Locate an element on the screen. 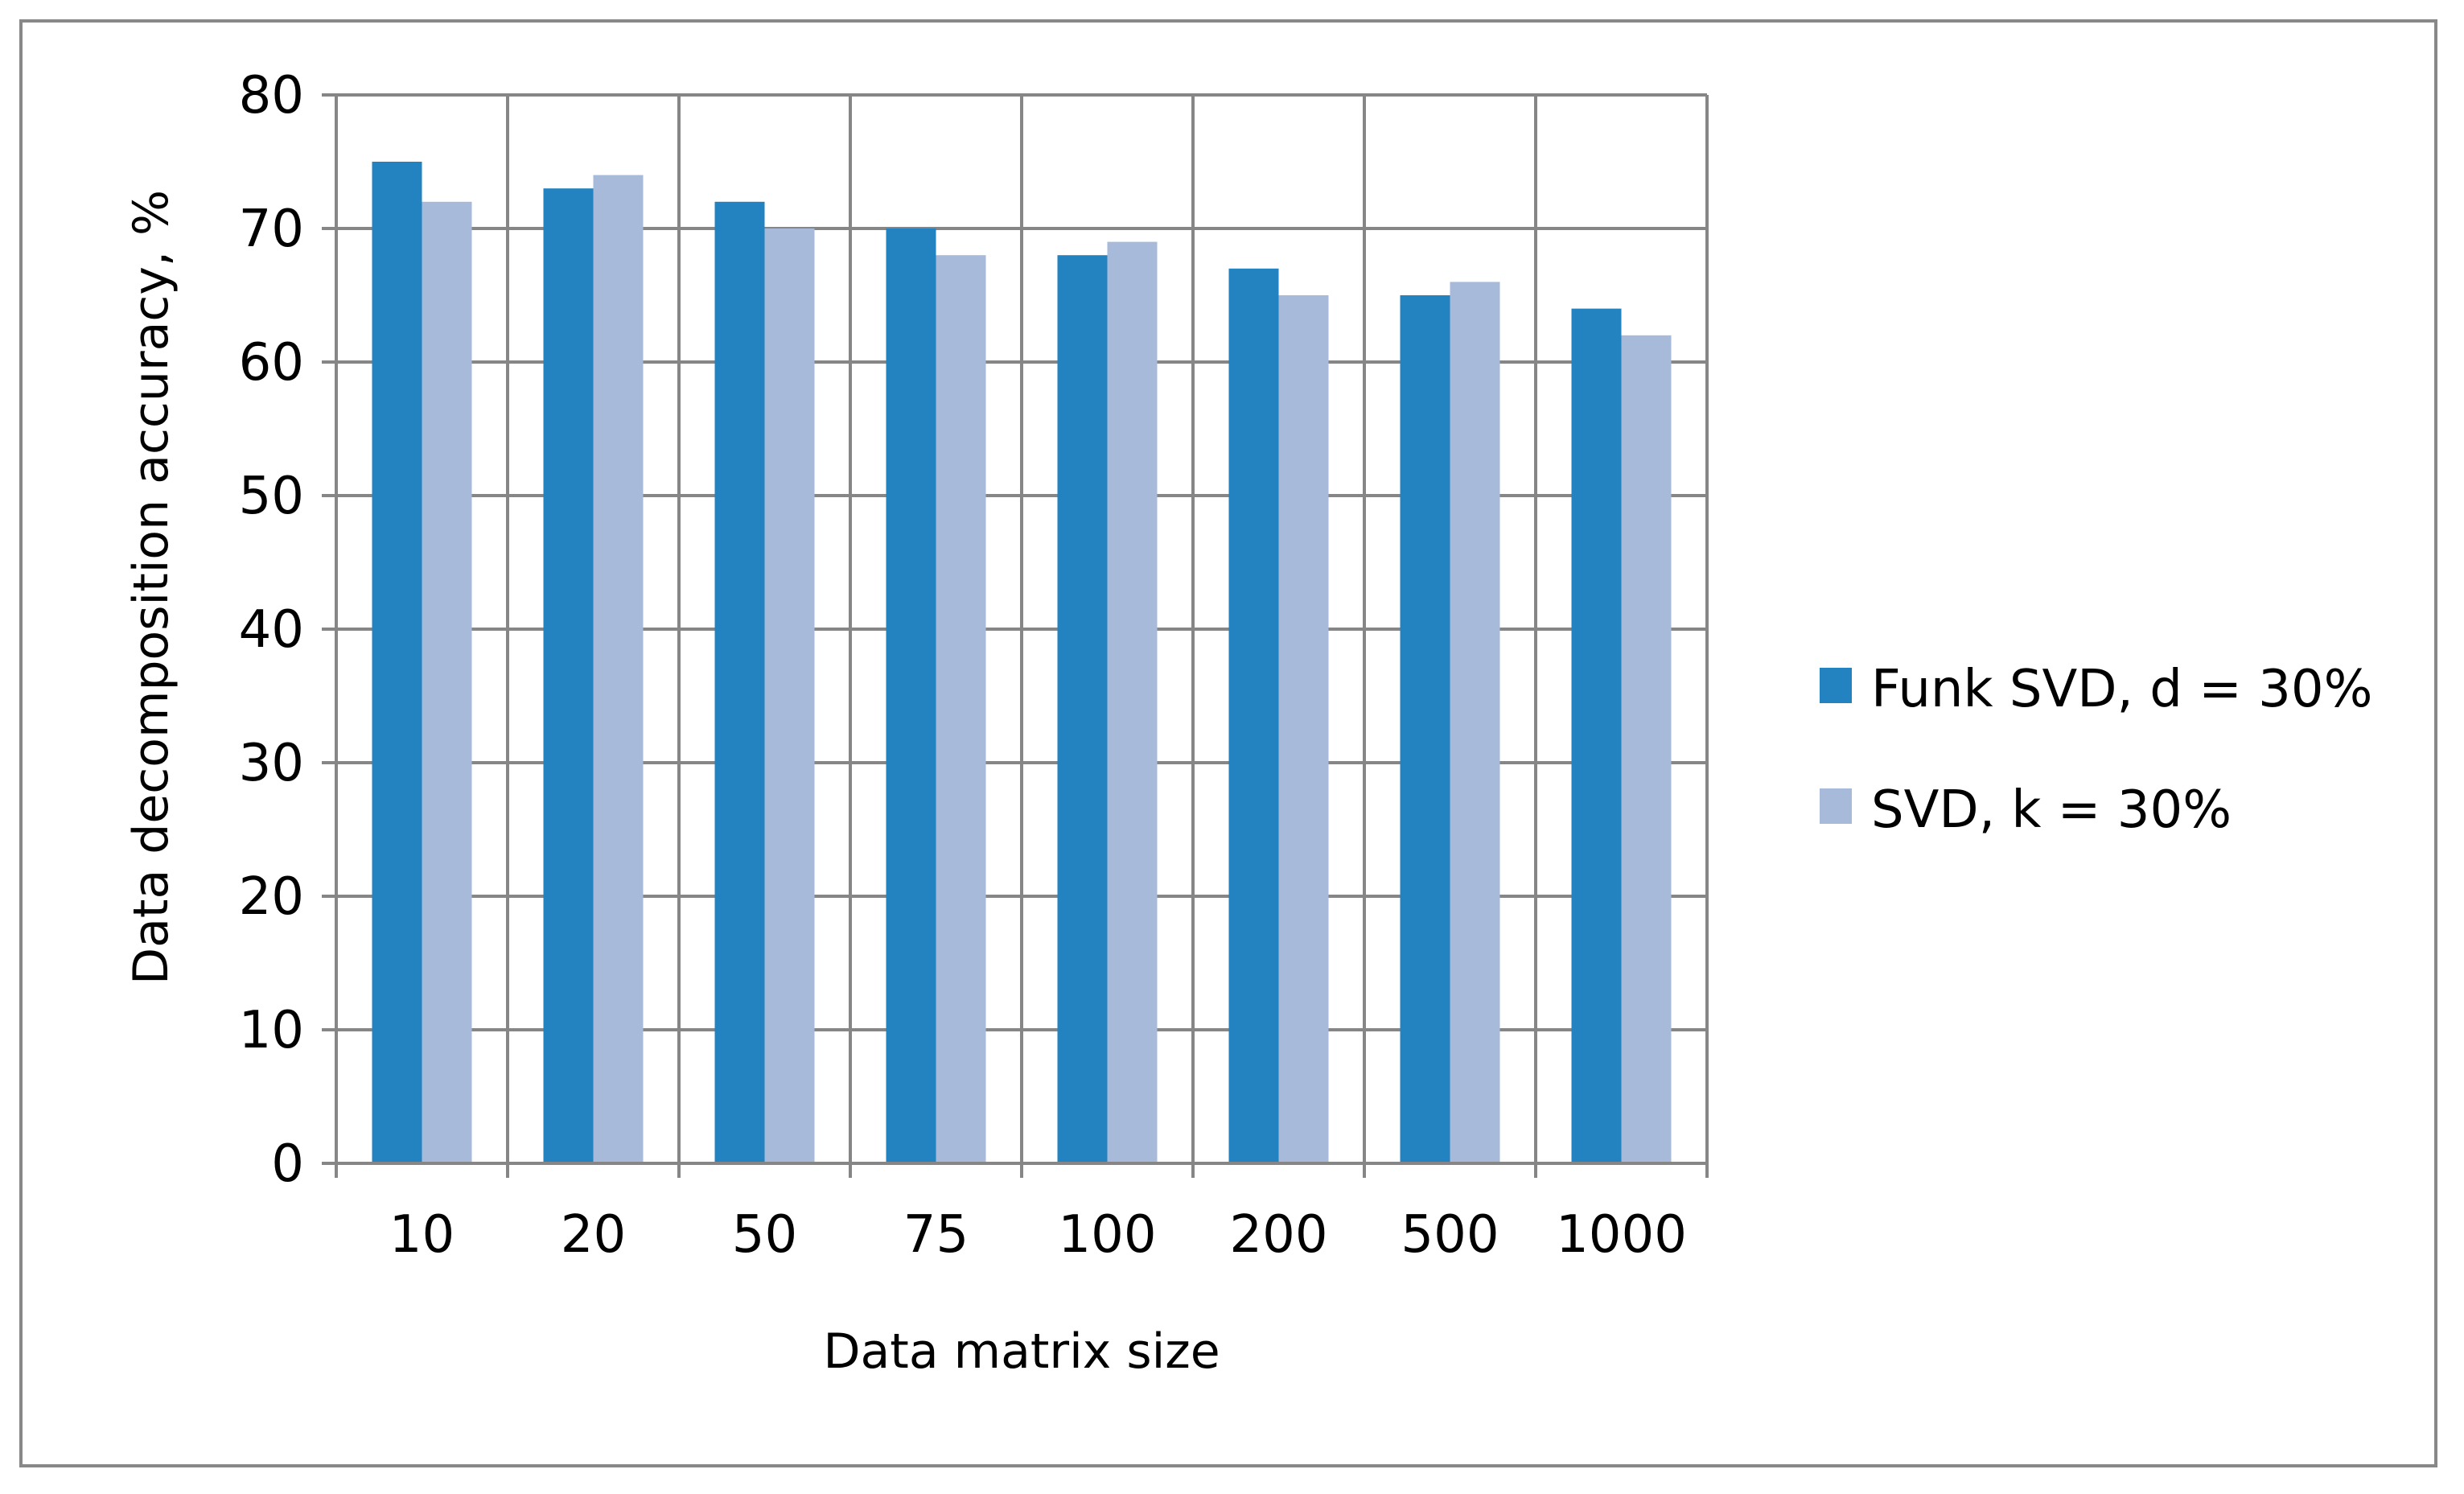  y-tick-label: 10 is located at coordinates (271, 1030).